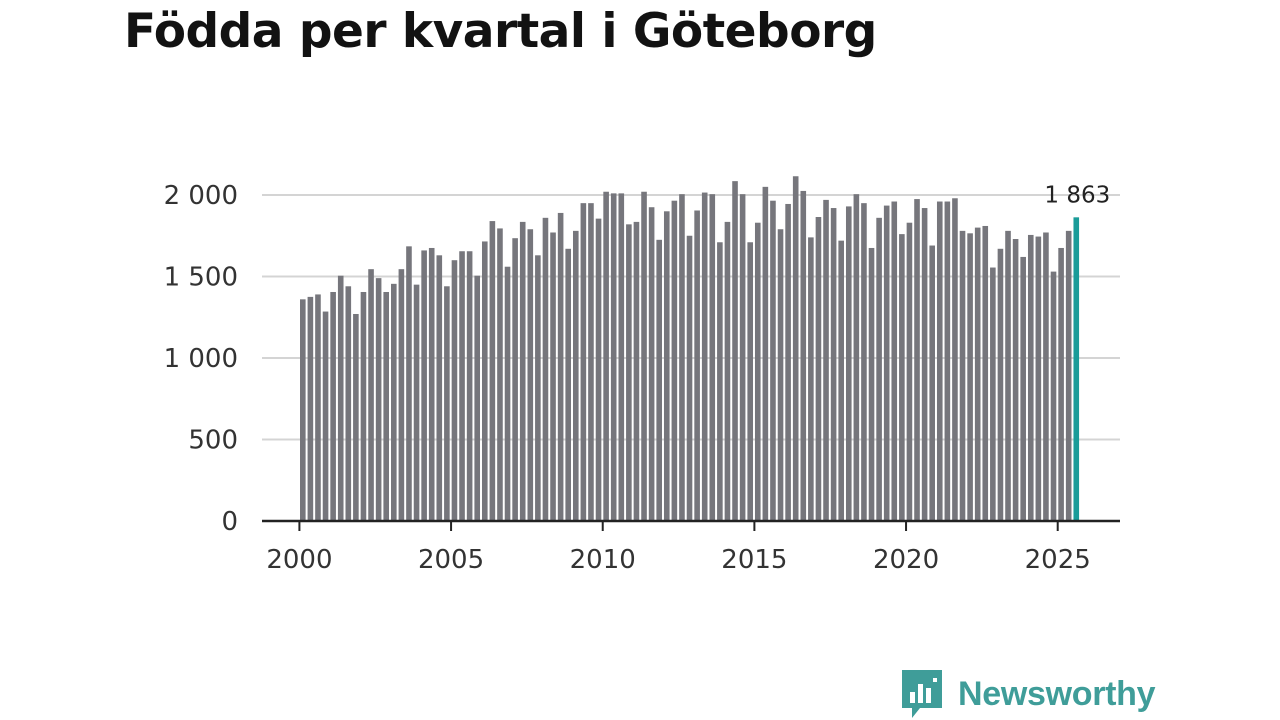 Image resolution: width=1280 pixels, height=720 pixels. I want to click on newsworthy-logo-icon, so click(922, 694).